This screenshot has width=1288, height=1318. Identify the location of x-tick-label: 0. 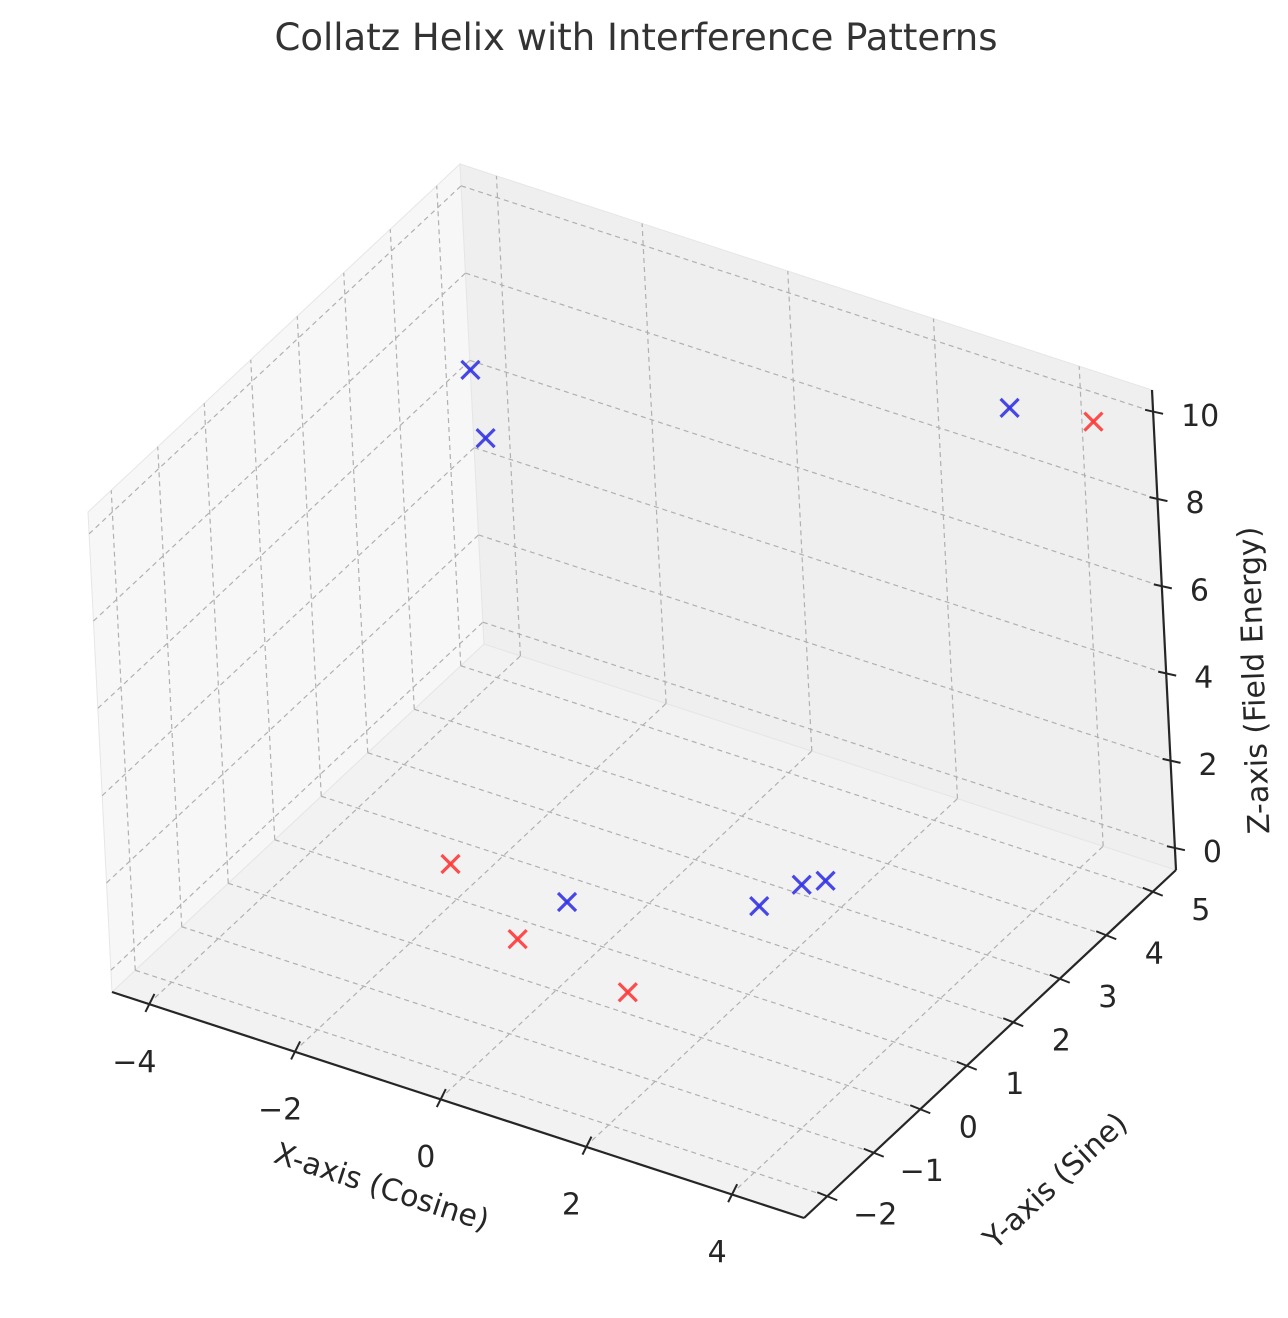
(425, 1157).